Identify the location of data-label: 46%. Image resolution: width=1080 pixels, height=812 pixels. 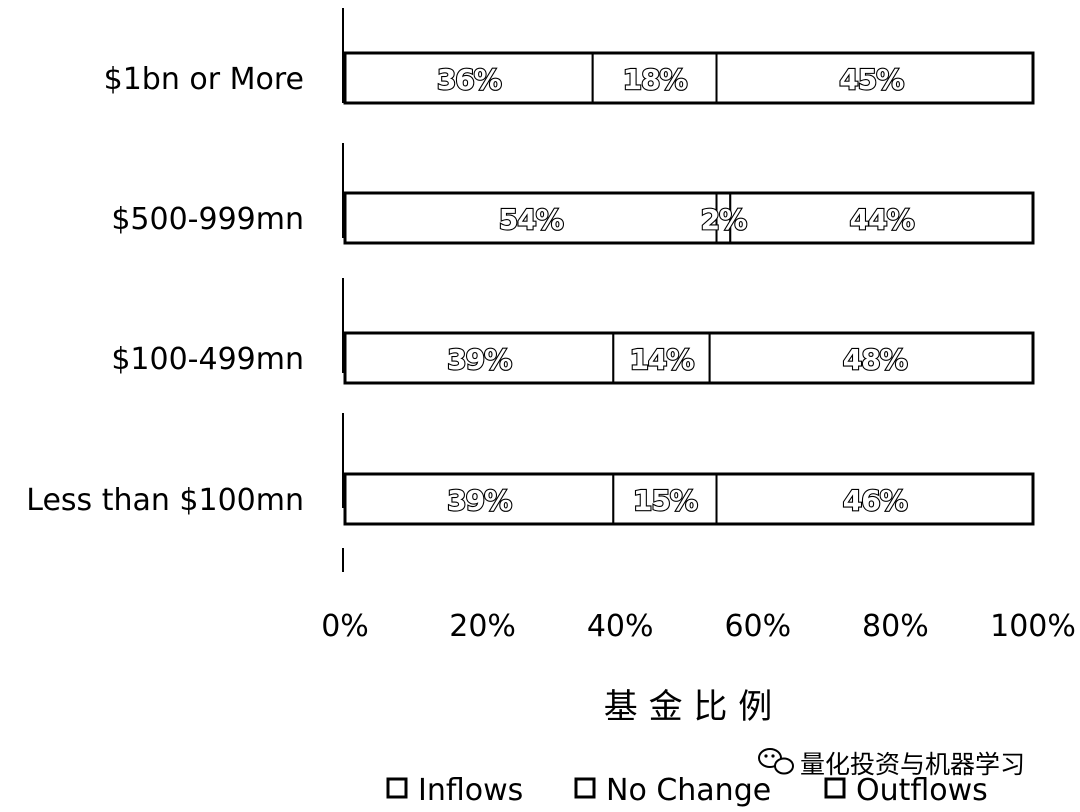
(875, 500).